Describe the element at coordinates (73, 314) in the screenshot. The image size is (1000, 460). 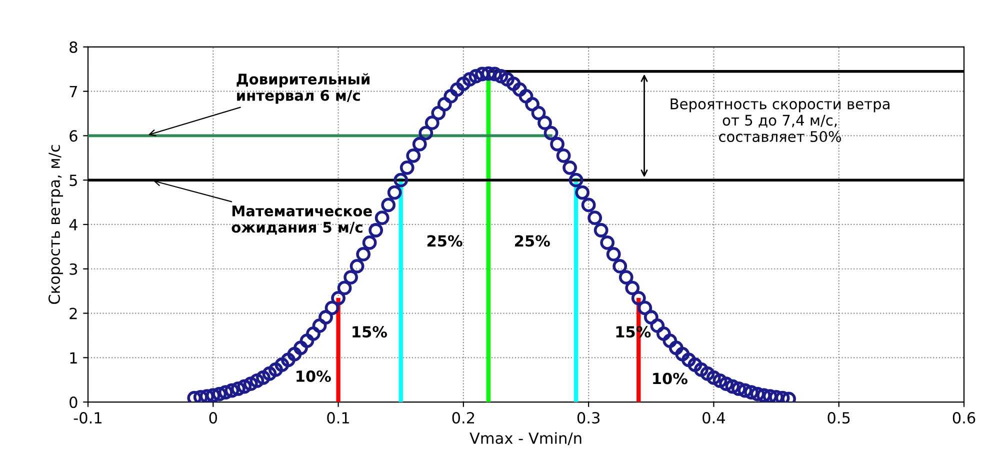
I see `y-tick-label: 2` at that location.